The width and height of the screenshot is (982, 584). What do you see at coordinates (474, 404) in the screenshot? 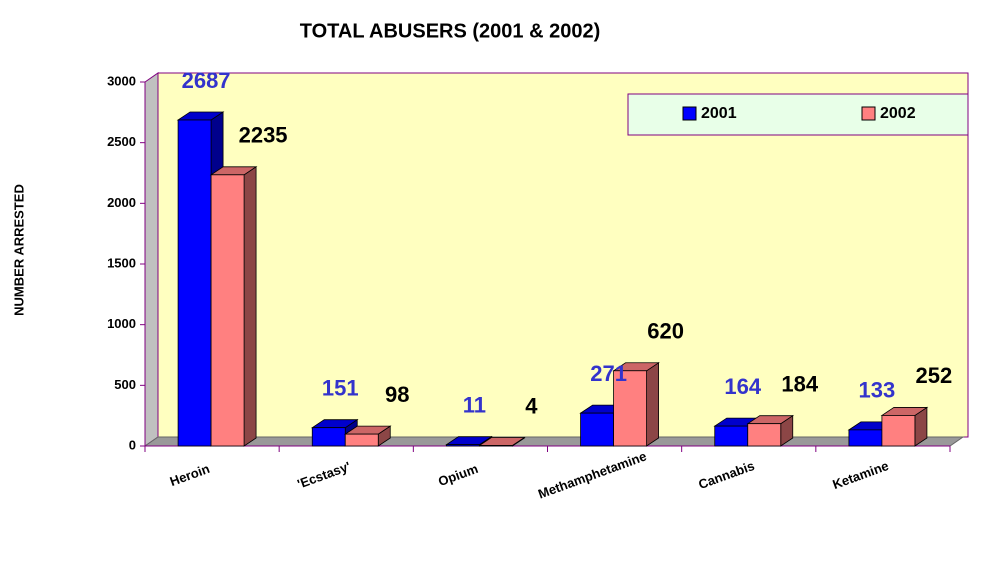
I see `data-label: 11` at bounding box center [474, 404].